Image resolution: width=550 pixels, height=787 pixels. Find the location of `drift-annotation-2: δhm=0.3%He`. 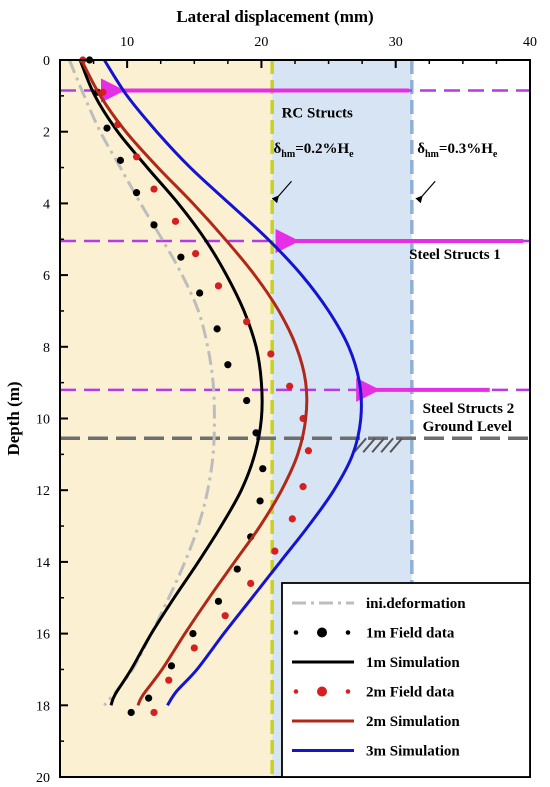

drift-annotation-2: δhm=0.3%He is located at coordinates (457, 150).